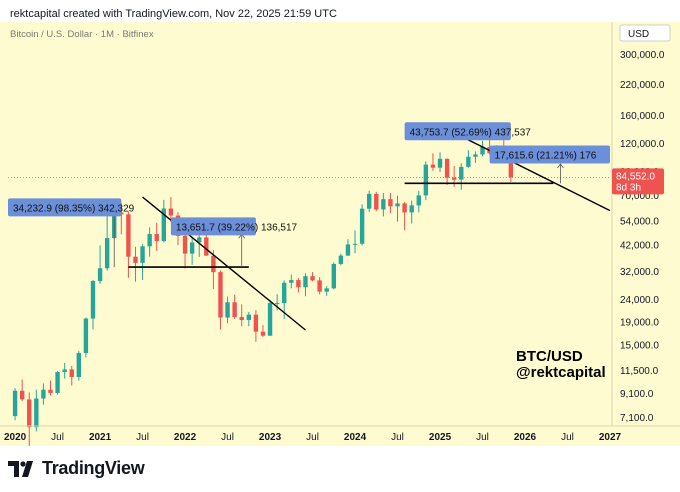 This screenshot has height=492, width=680. I want to click on price-tick-label: 24,000.0, so click(639, 300).